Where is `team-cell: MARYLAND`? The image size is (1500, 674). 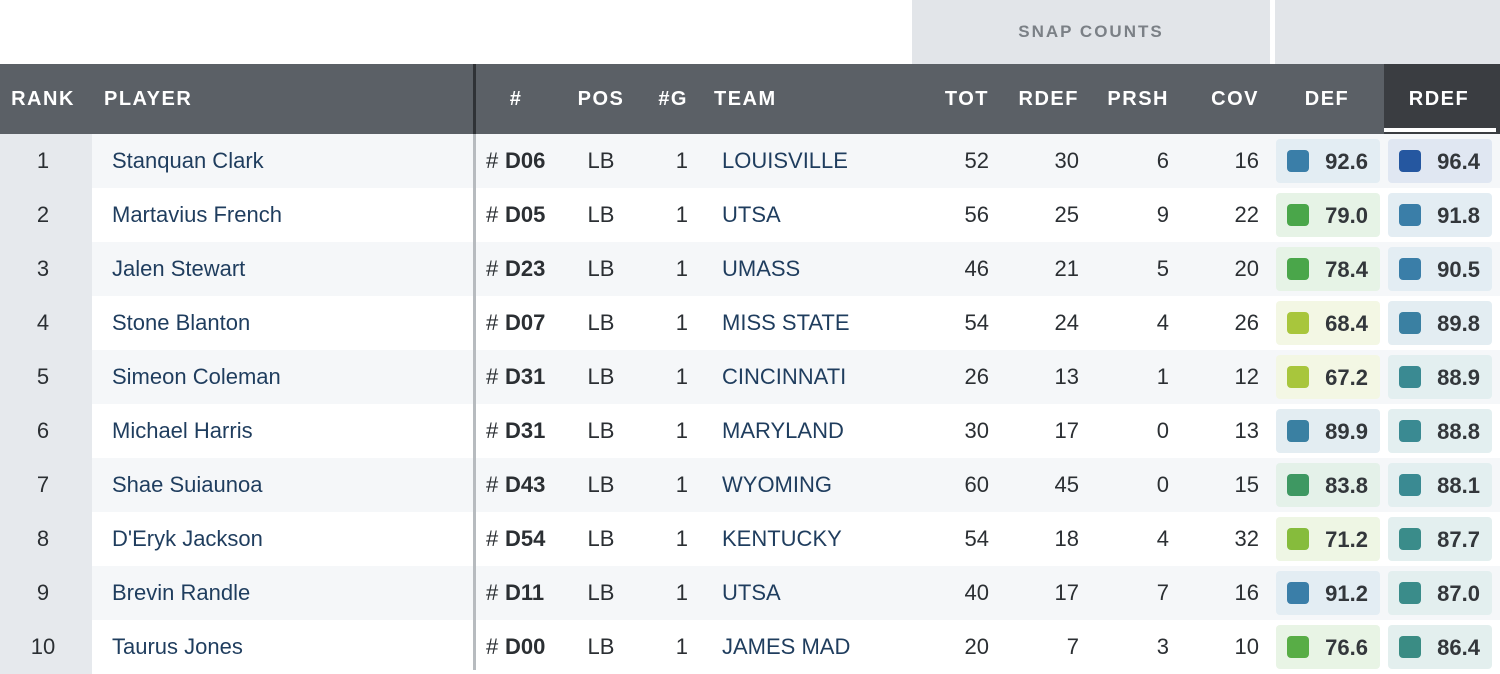
team-cell: MARYLAND is located at coordinates (783, 430).